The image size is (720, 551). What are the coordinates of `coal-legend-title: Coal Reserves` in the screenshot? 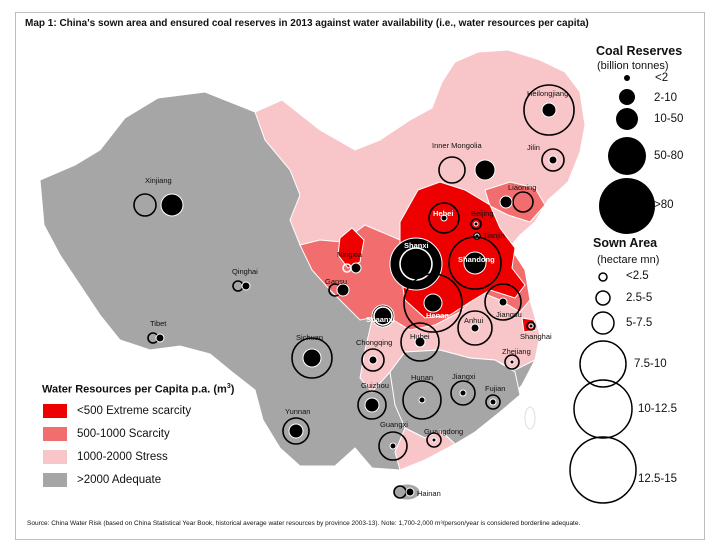 It's located at (639, 51).